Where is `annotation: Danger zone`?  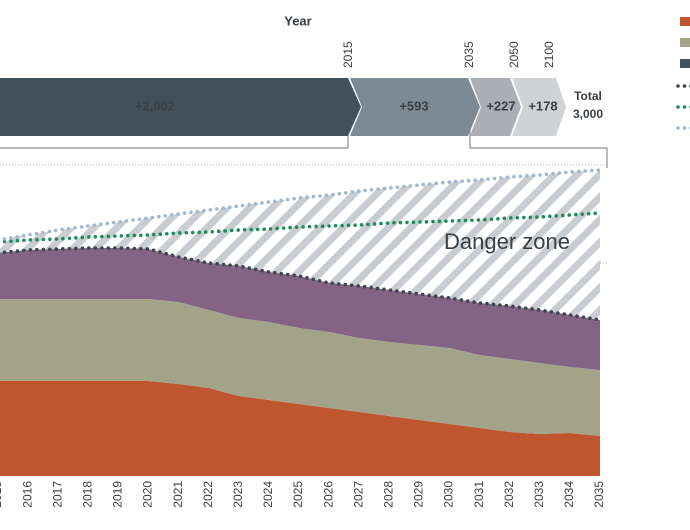
annotation: Danger zone is located at coordinates (507, 241).